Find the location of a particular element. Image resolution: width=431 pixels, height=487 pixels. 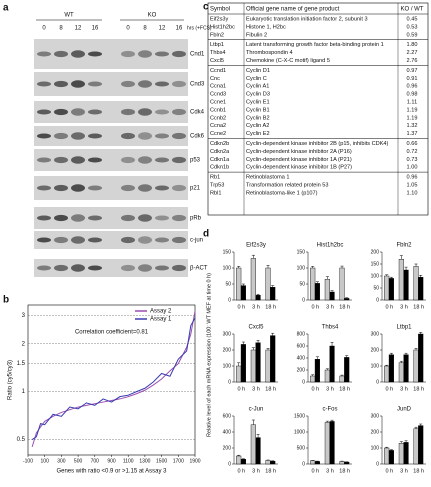

y-tick-label: 300 is located at coordinates (375, 416).